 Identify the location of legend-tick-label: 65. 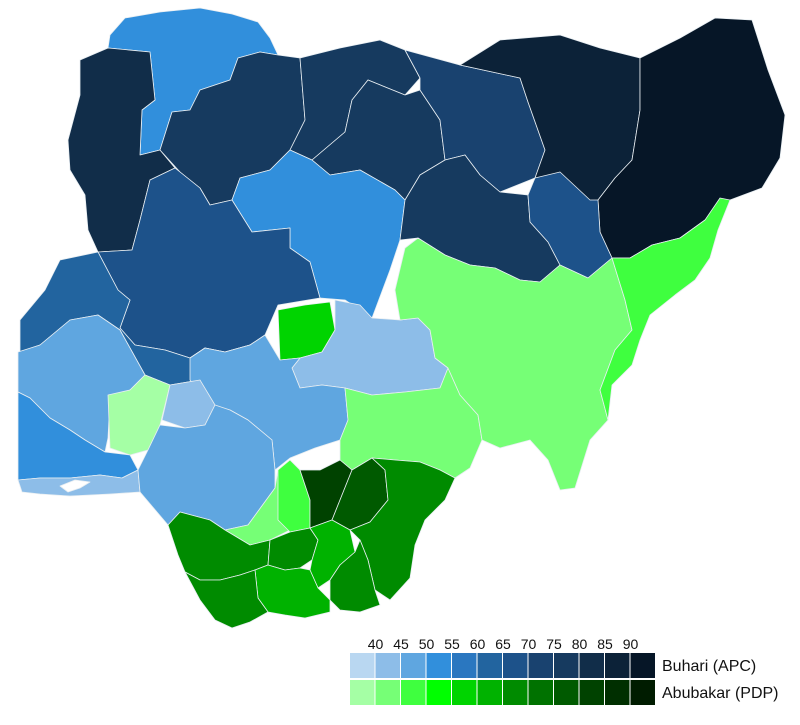
(503, 644).